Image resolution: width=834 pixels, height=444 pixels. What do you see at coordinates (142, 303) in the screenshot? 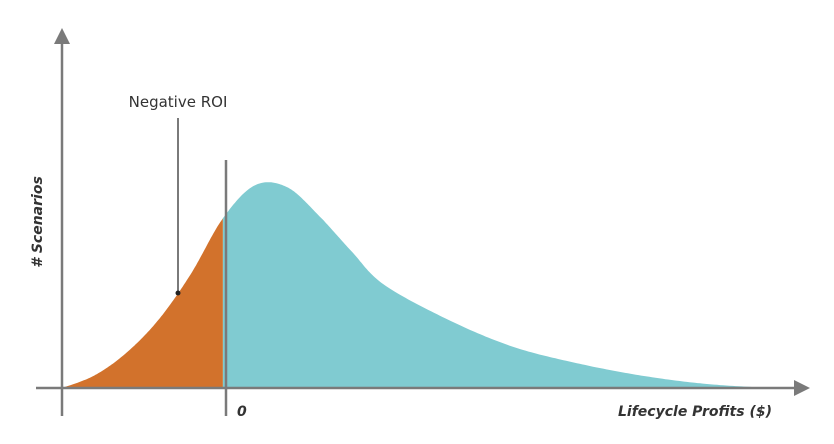
I see `negative-roi-area` at bounding box center [142, 303].